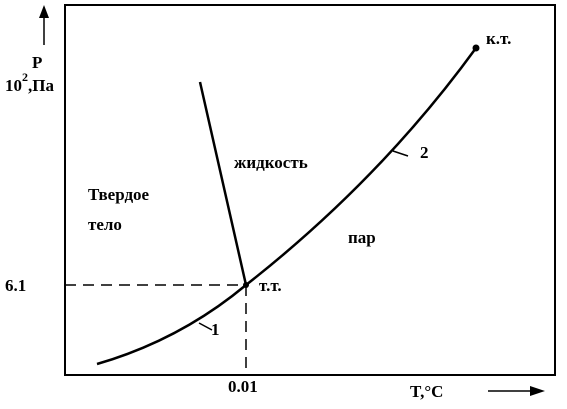 This screenshot has width=567, height=409. What do you see at coordinates (271, 162) in the screenshot?
I see `region-label: жидкость` at bounding box center [271, 162].